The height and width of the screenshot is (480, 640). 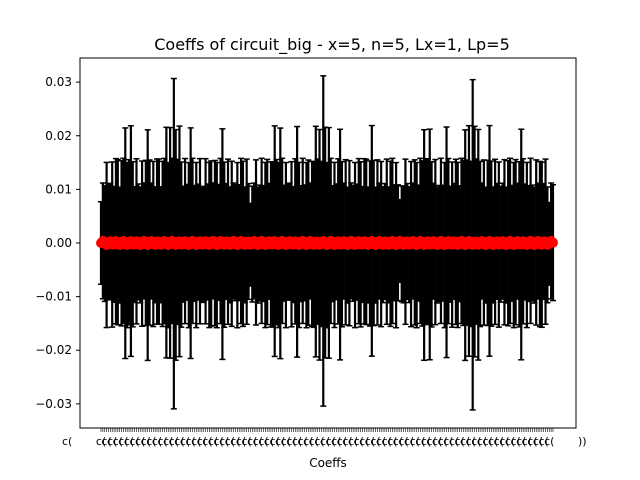 I want to click on markers-group, so click(x=327, y=243).